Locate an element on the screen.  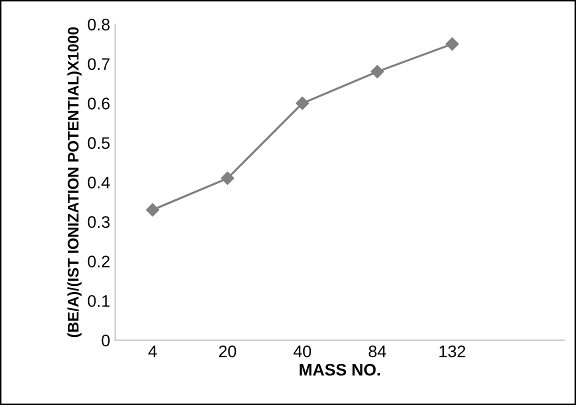
y-tick-label: 0.8 is located at coordinates (99, 24).